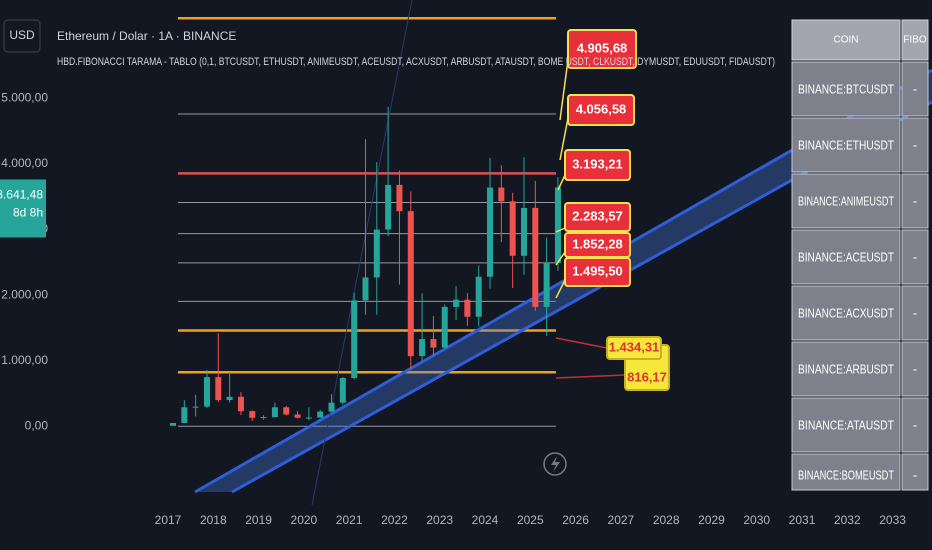 The height and width of the screenshot is (550, 932). What do you see at coordinates (621, 520) in the screenshot?
I see `x-tick-label: 2027` at bounding box center [621, 520].